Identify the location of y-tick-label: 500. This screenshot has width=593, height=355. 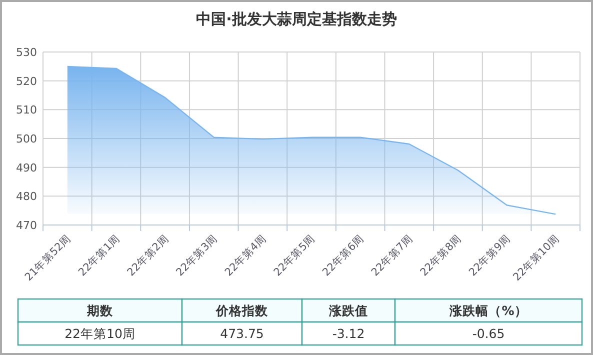
(26, 139).